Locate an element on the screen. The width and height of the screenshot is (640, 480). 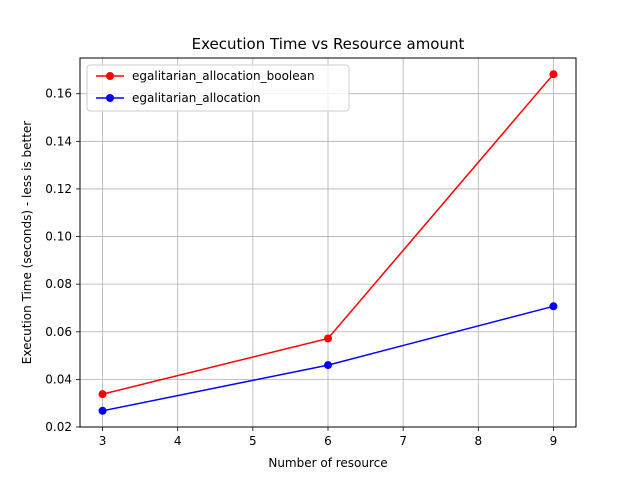
legend-box is located at coordinates (218, 88).